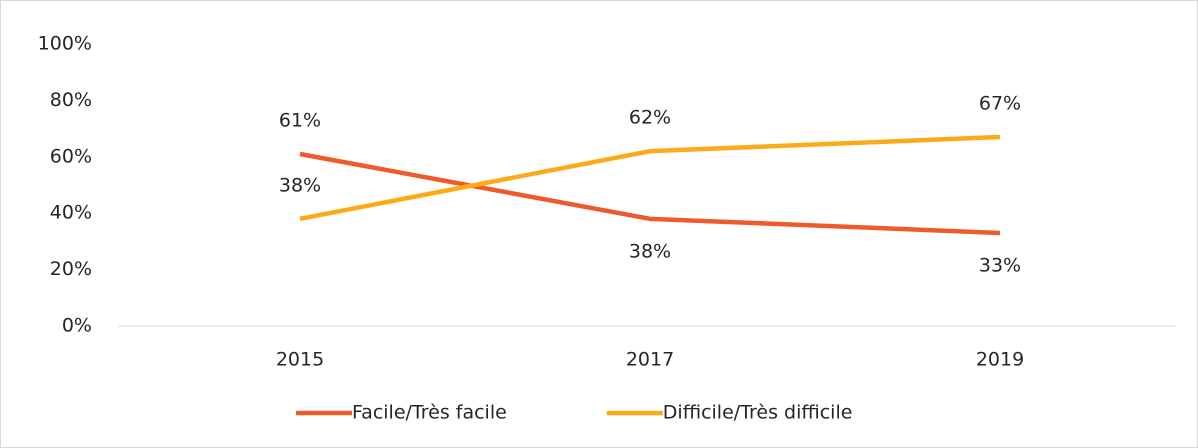 This screenshot has height=448, width=1198. What do you see at coordinates (758, 413) in the screenshot?
I see `legend-label: Difficile/Très difficile` at bounding box center [758, 413].